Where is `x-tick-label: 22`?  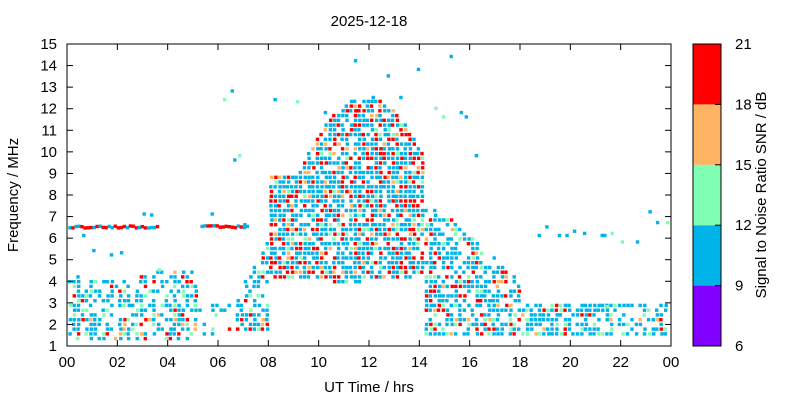 x-tick-label: 22 is located at coordinates (620, 362).